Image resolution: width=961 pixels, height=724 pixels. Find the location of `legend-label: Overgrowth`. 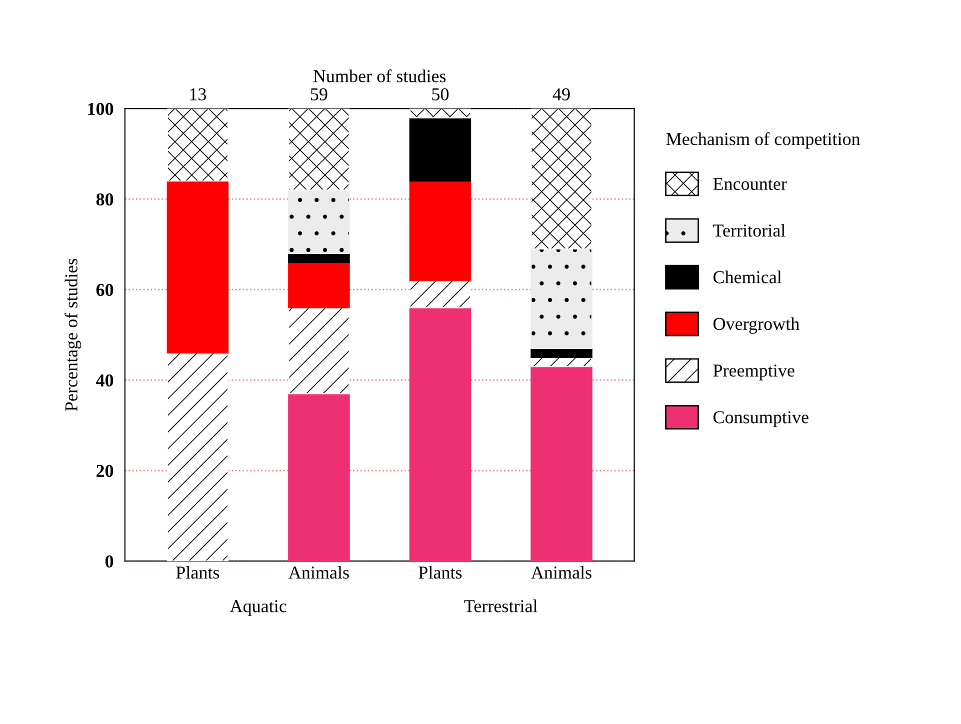

legend-label: Overgrowth is located at coordinates (756, 325).